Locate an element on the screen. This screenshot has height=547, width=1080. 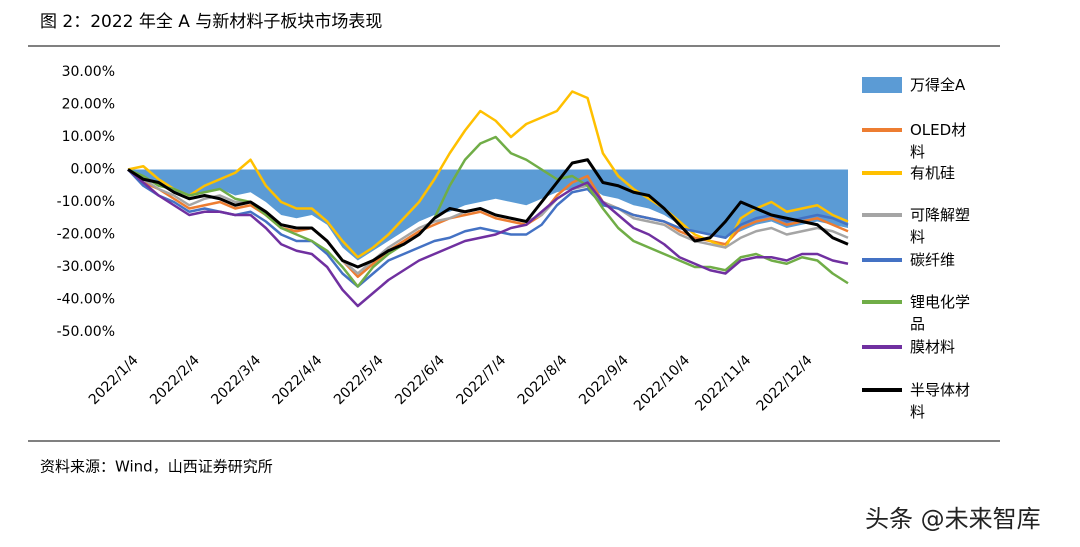
area is located at coordinates (488, 215).